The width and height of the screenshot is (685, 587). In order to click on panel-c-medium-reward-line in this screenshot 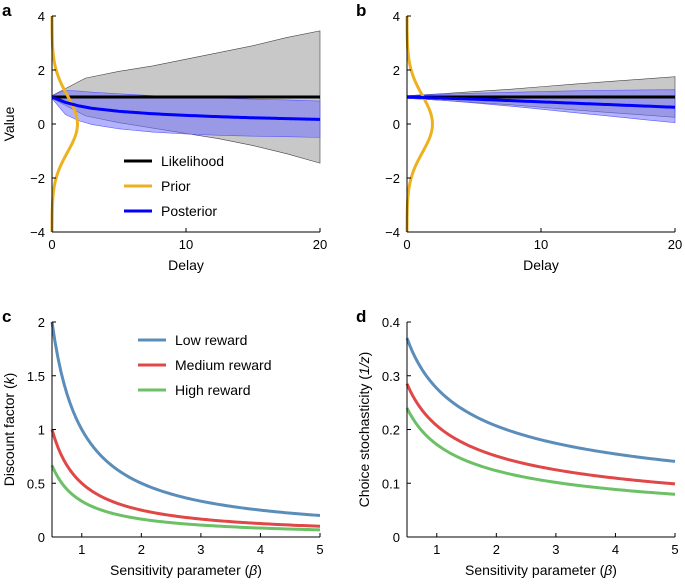, I will do `click(185, 478)`.